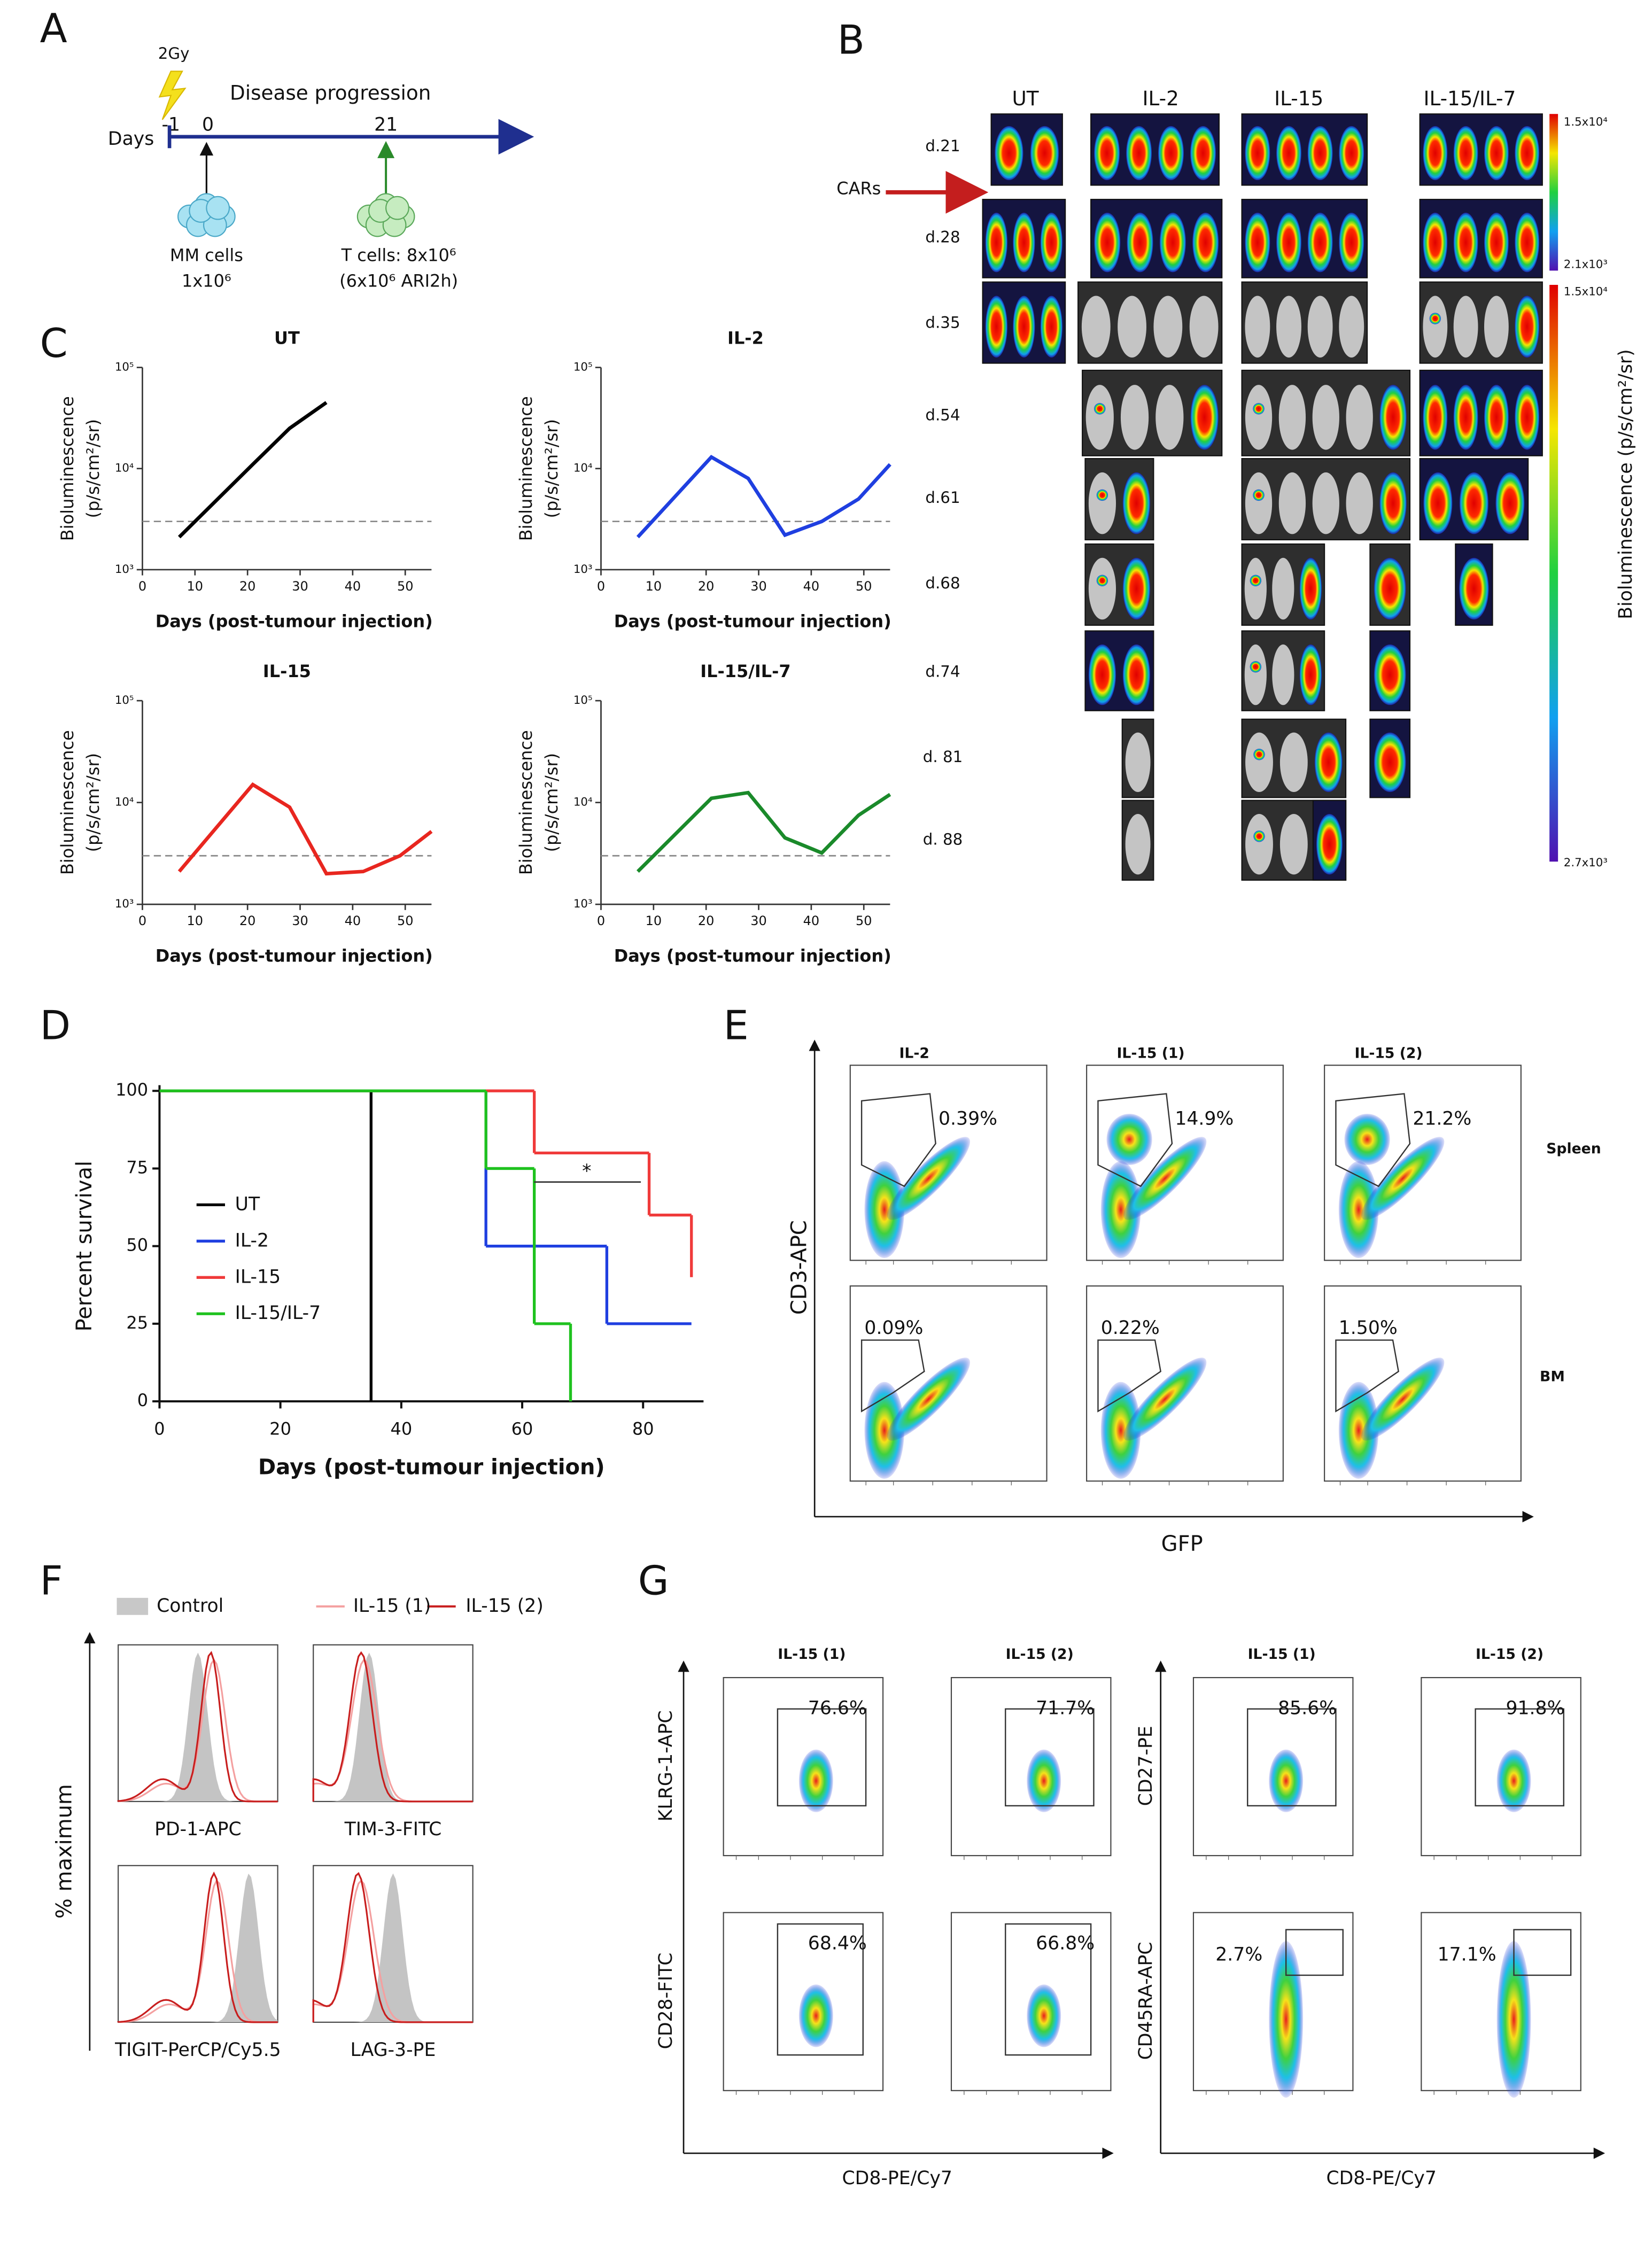 This screenshot has width=1652, height=2243. I want to click on y-axis-label: % maximum, so click(64, 1851).